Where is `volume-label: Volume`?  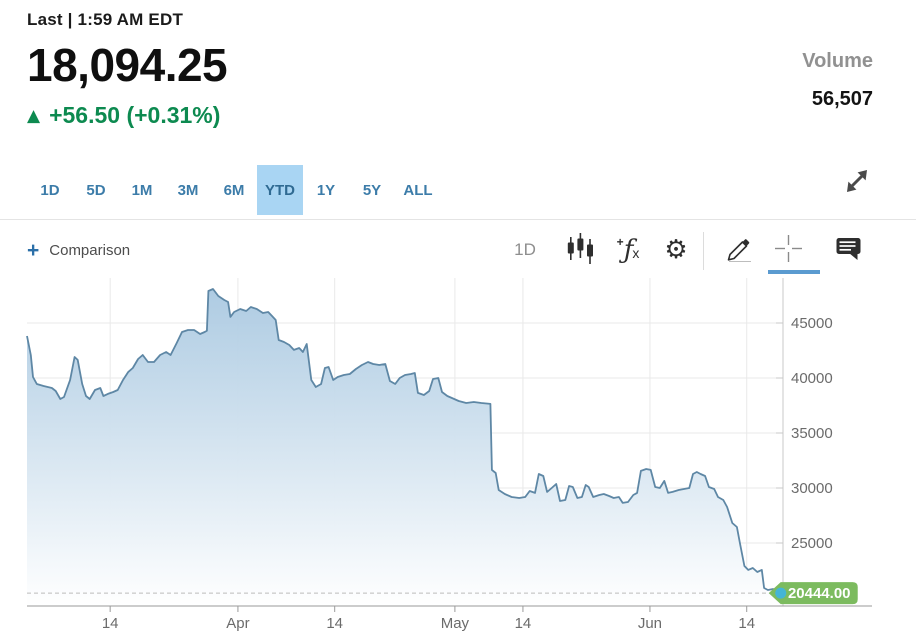 volume-label: Volume is located at coordinates (837, 61).